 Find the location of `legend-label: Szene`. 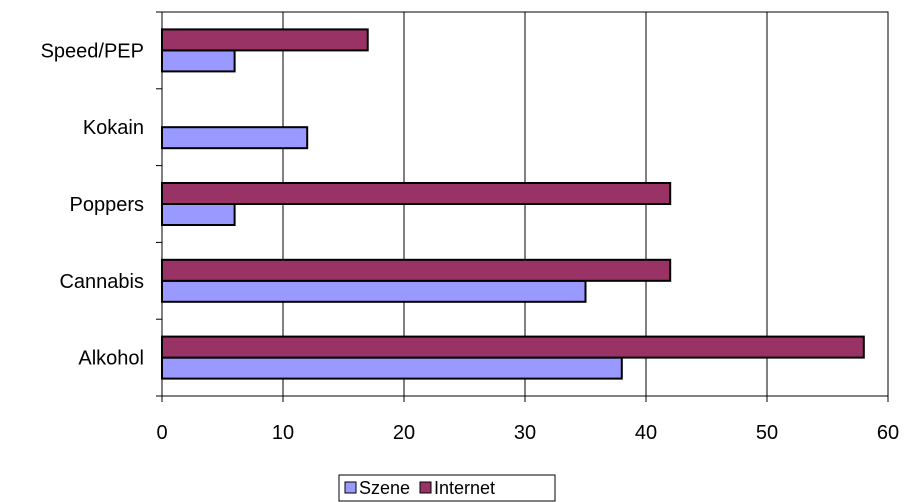

legend-label: Szene is located at coordinates (384, 488).